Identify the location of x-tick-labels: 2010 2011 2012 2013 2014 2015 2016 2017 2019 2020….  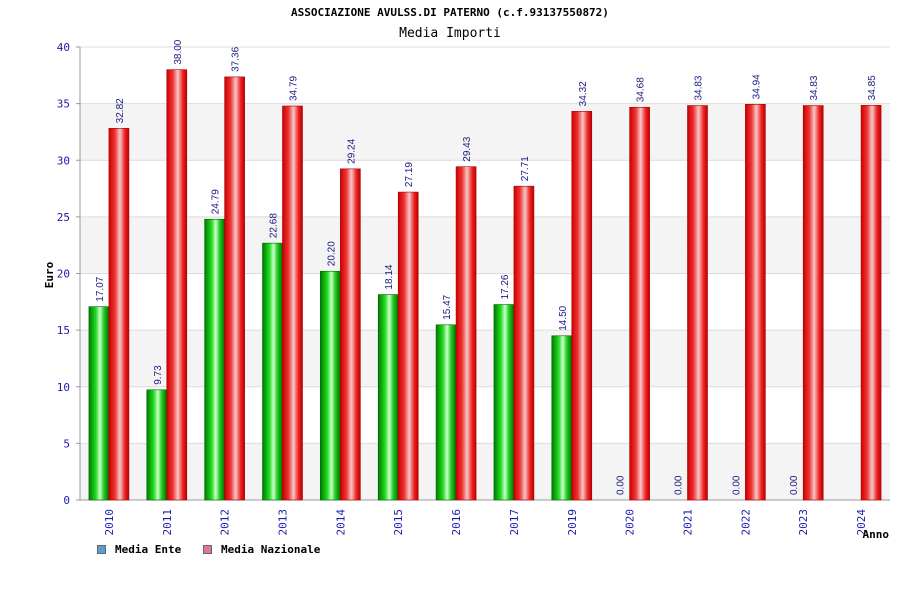
(485, 522).